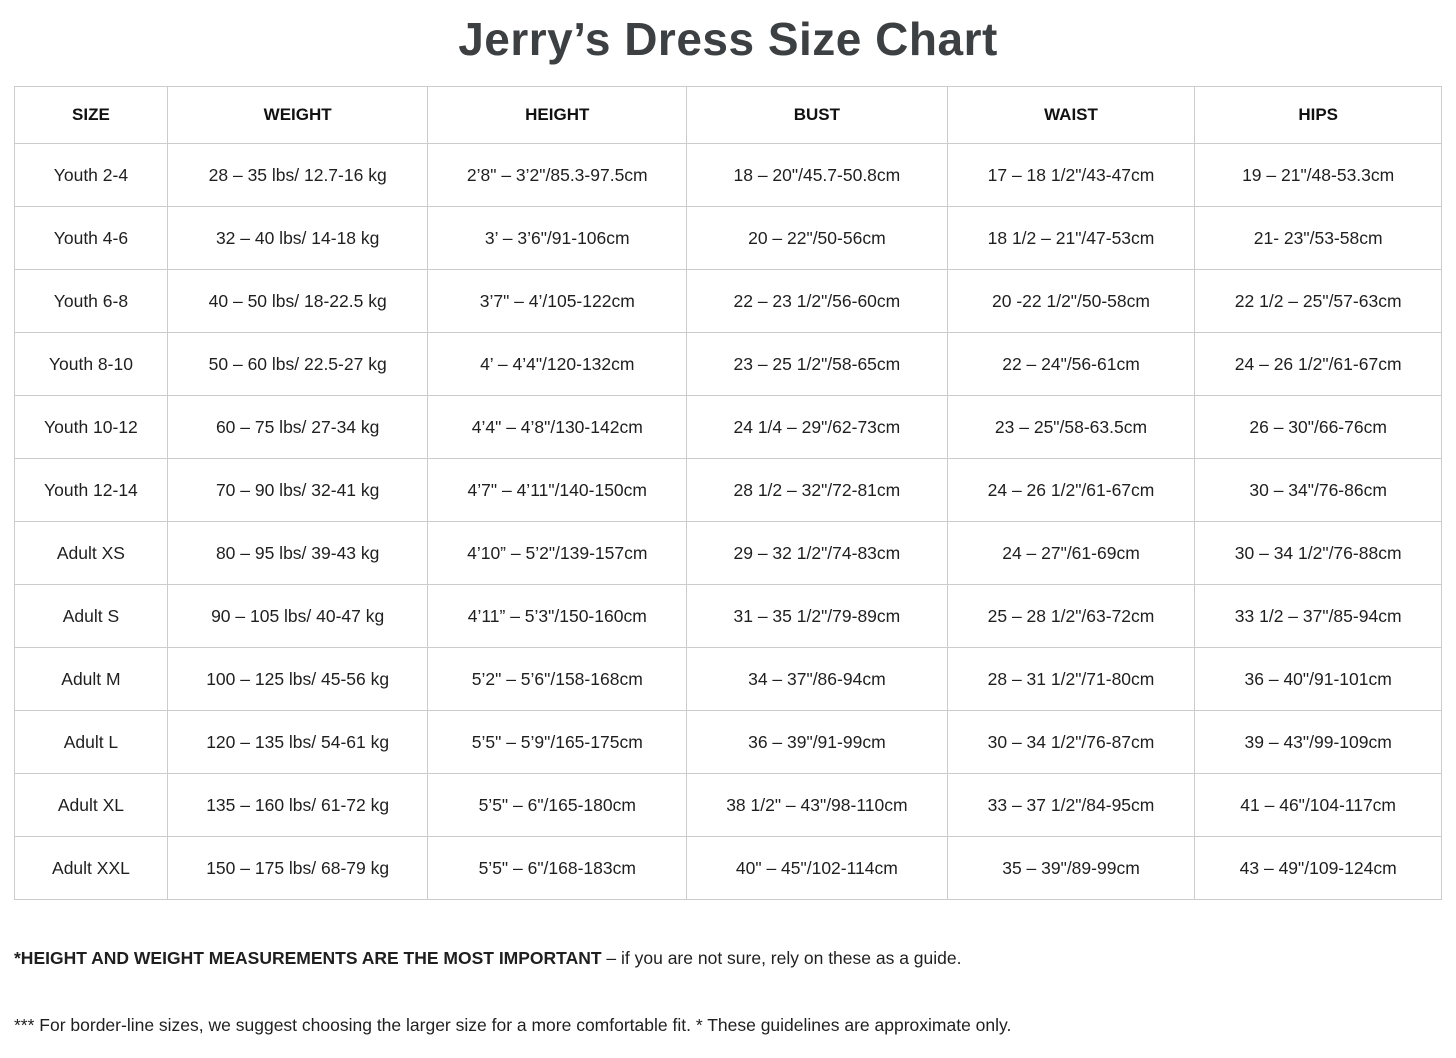  I want to click on cell-weight: 90 – 105 lbs/ 40-47 kg, so click(297, 616).